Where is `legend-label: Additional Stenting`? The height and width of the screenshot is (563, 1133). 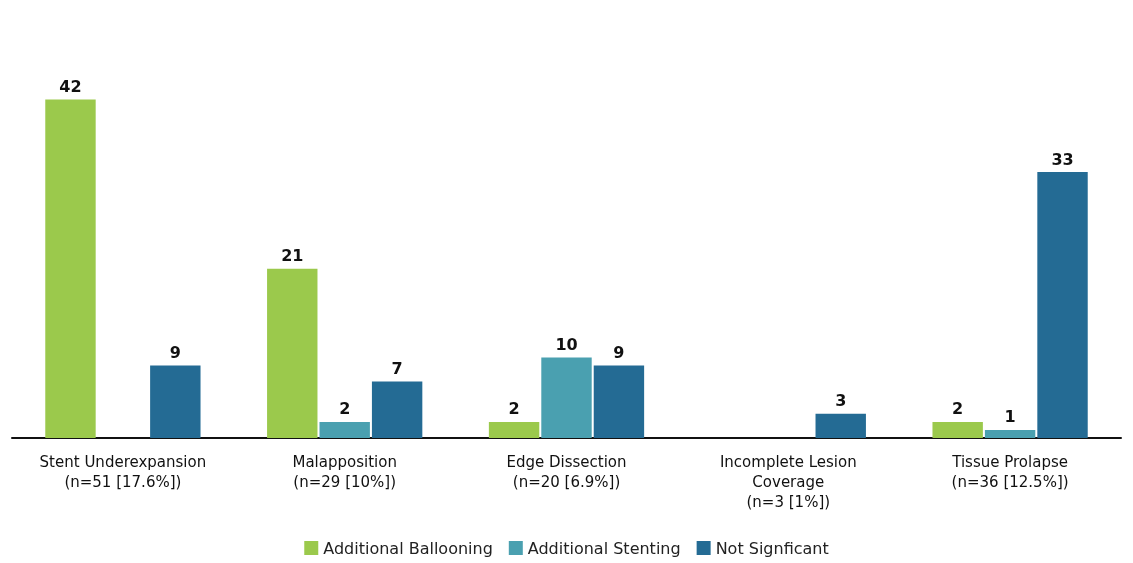
legend-label: Additional Stenting is located at coordinates (604, 548).